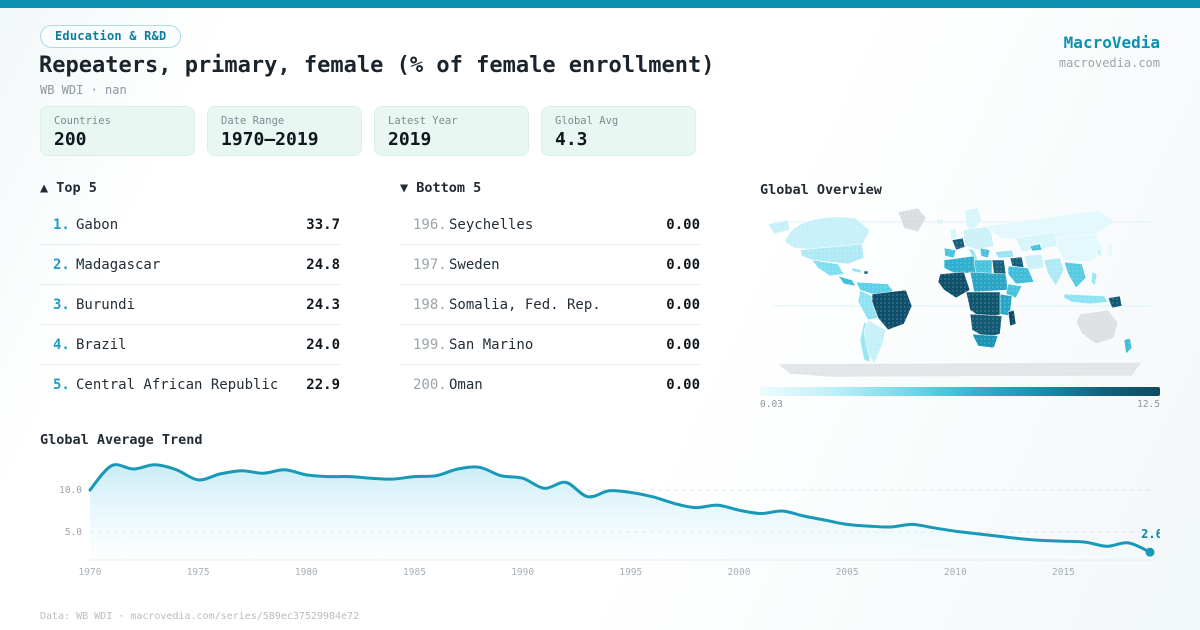 This screenshot has height=630, width=1200. What do you see at coordinates (70, 139) in the screenshot?
I see `stat-value: 200` at bounding box center [70, 139].